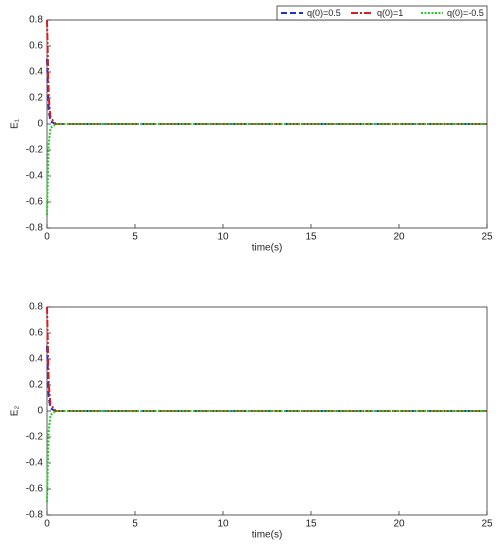 The image size is (501, 550). What do you see at coordinates (15, 411) in the screenshot?
I see `y-axis-label: E₂` at bounding box center [15, 411].